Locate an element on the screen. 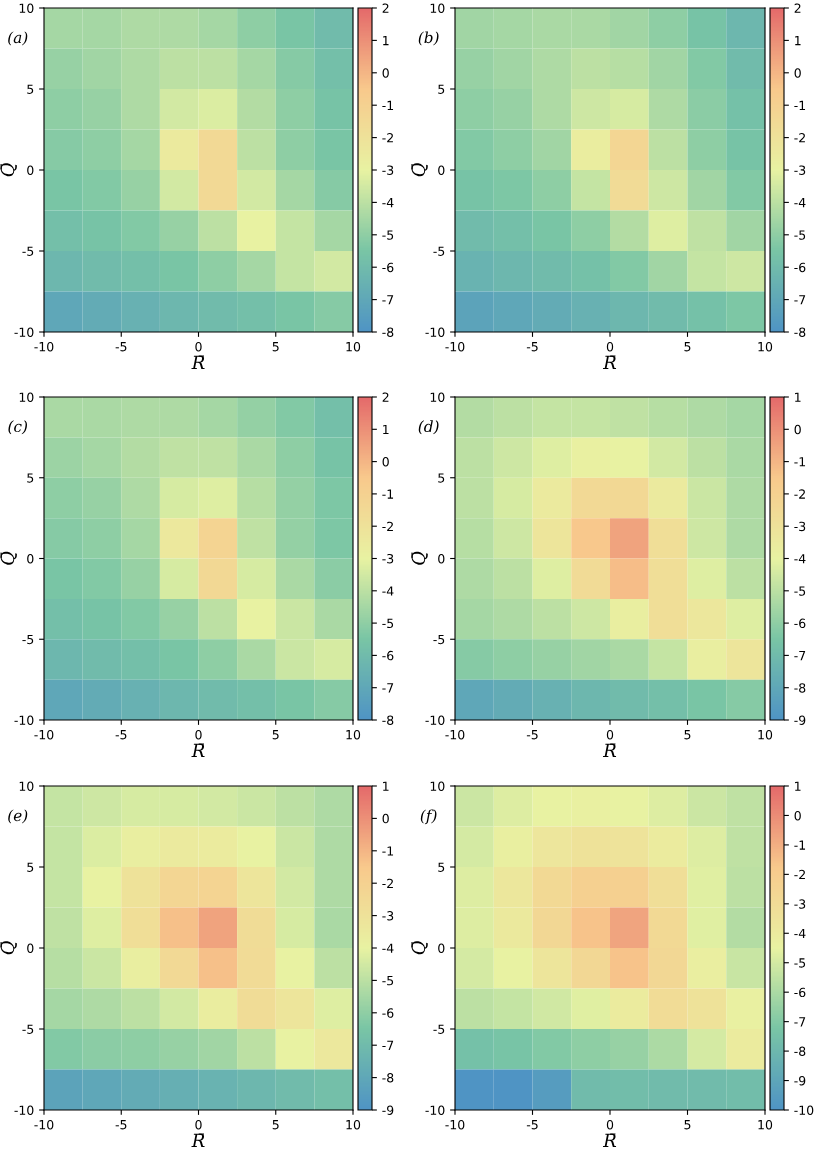  color-bar-label: -10 is located at coordinates (804, 1110).